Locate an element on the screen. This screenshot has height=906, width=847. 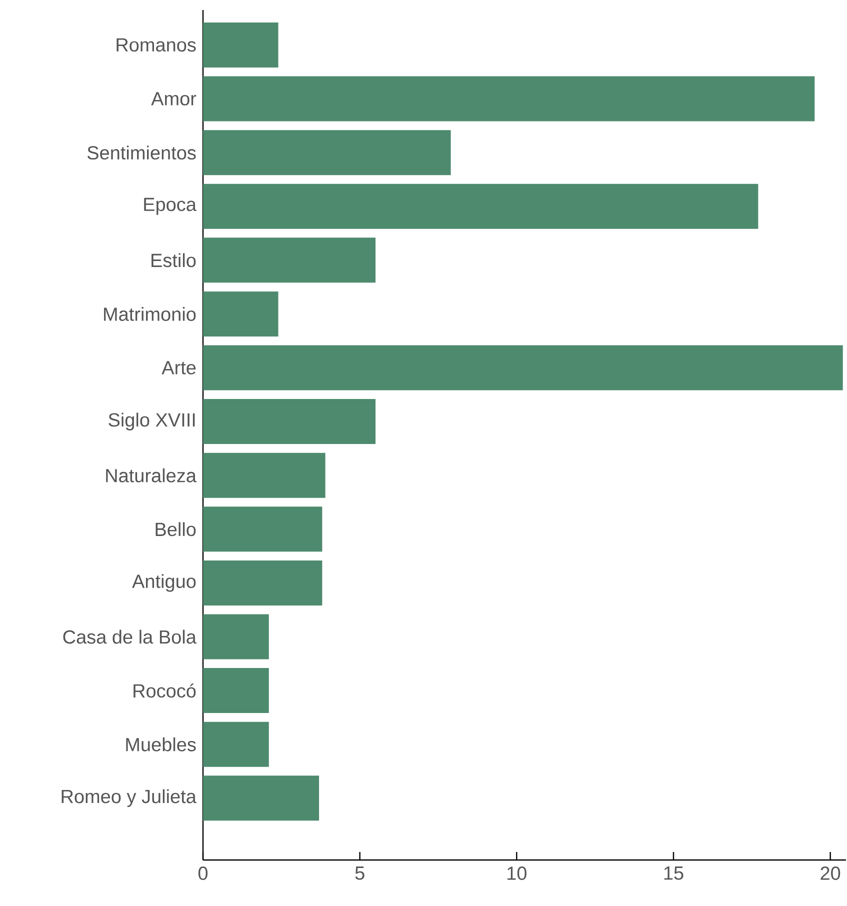
y-tick-label: Romeo y Julieta is located at coordinates (129, 798).